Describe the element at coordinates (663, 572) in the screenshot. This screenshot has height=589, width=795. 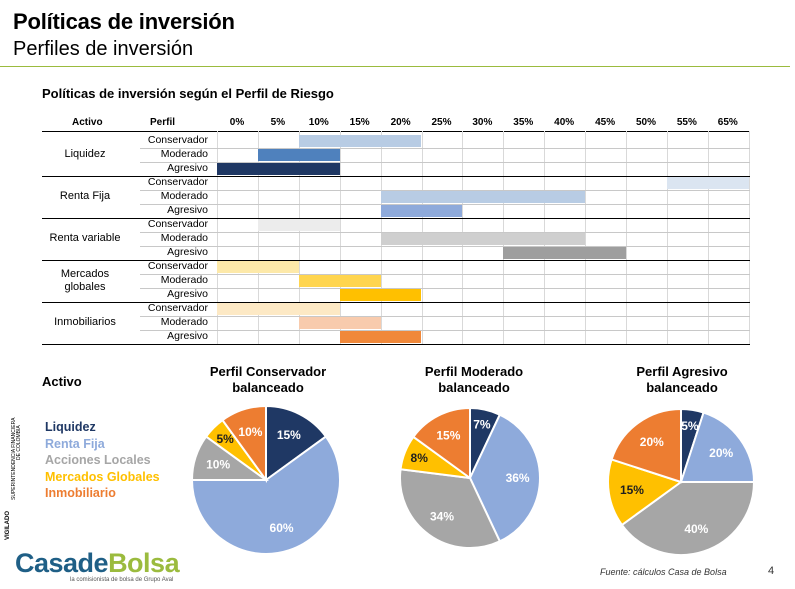
I see `source-note: Fuente: cálculos Casa de Bolsa` at that location.